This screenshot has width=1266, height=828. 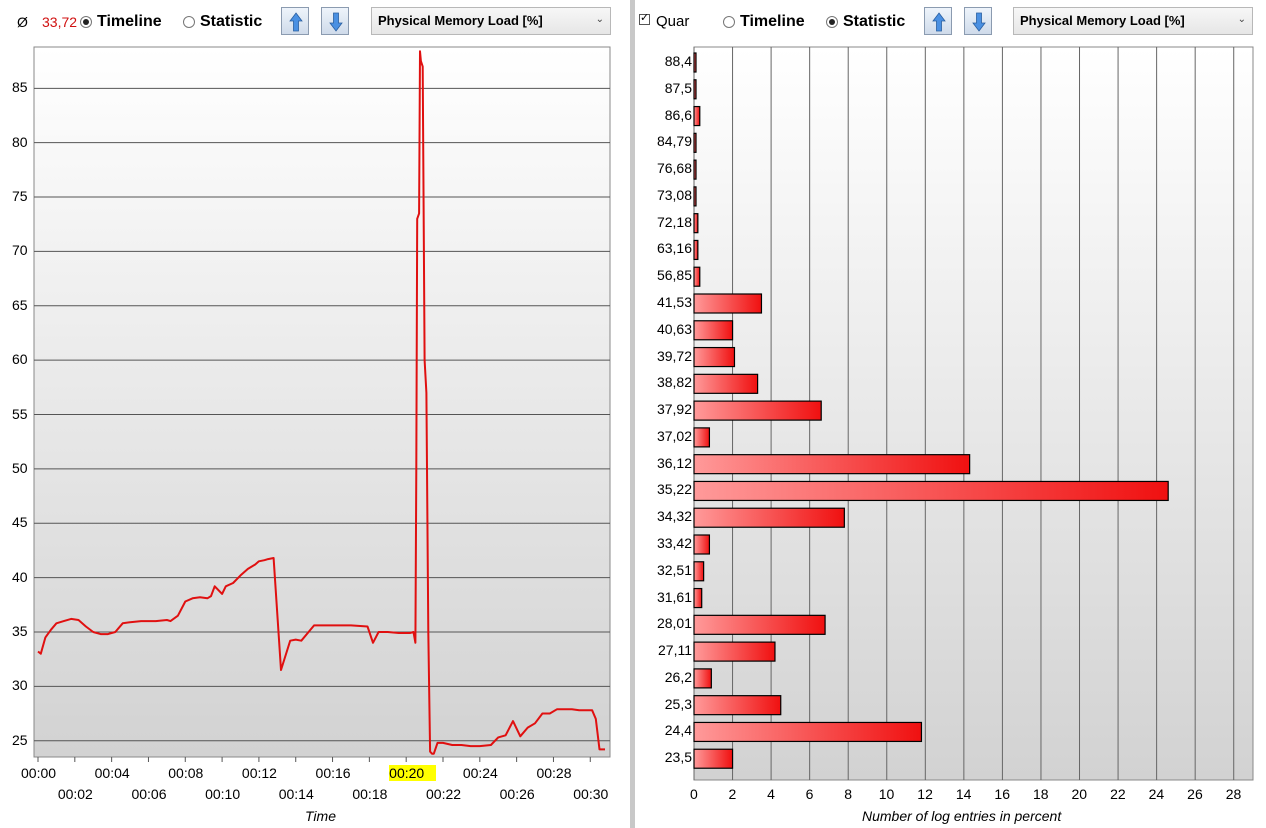 I want to click on move-down-button, so click(x=335, y=21).